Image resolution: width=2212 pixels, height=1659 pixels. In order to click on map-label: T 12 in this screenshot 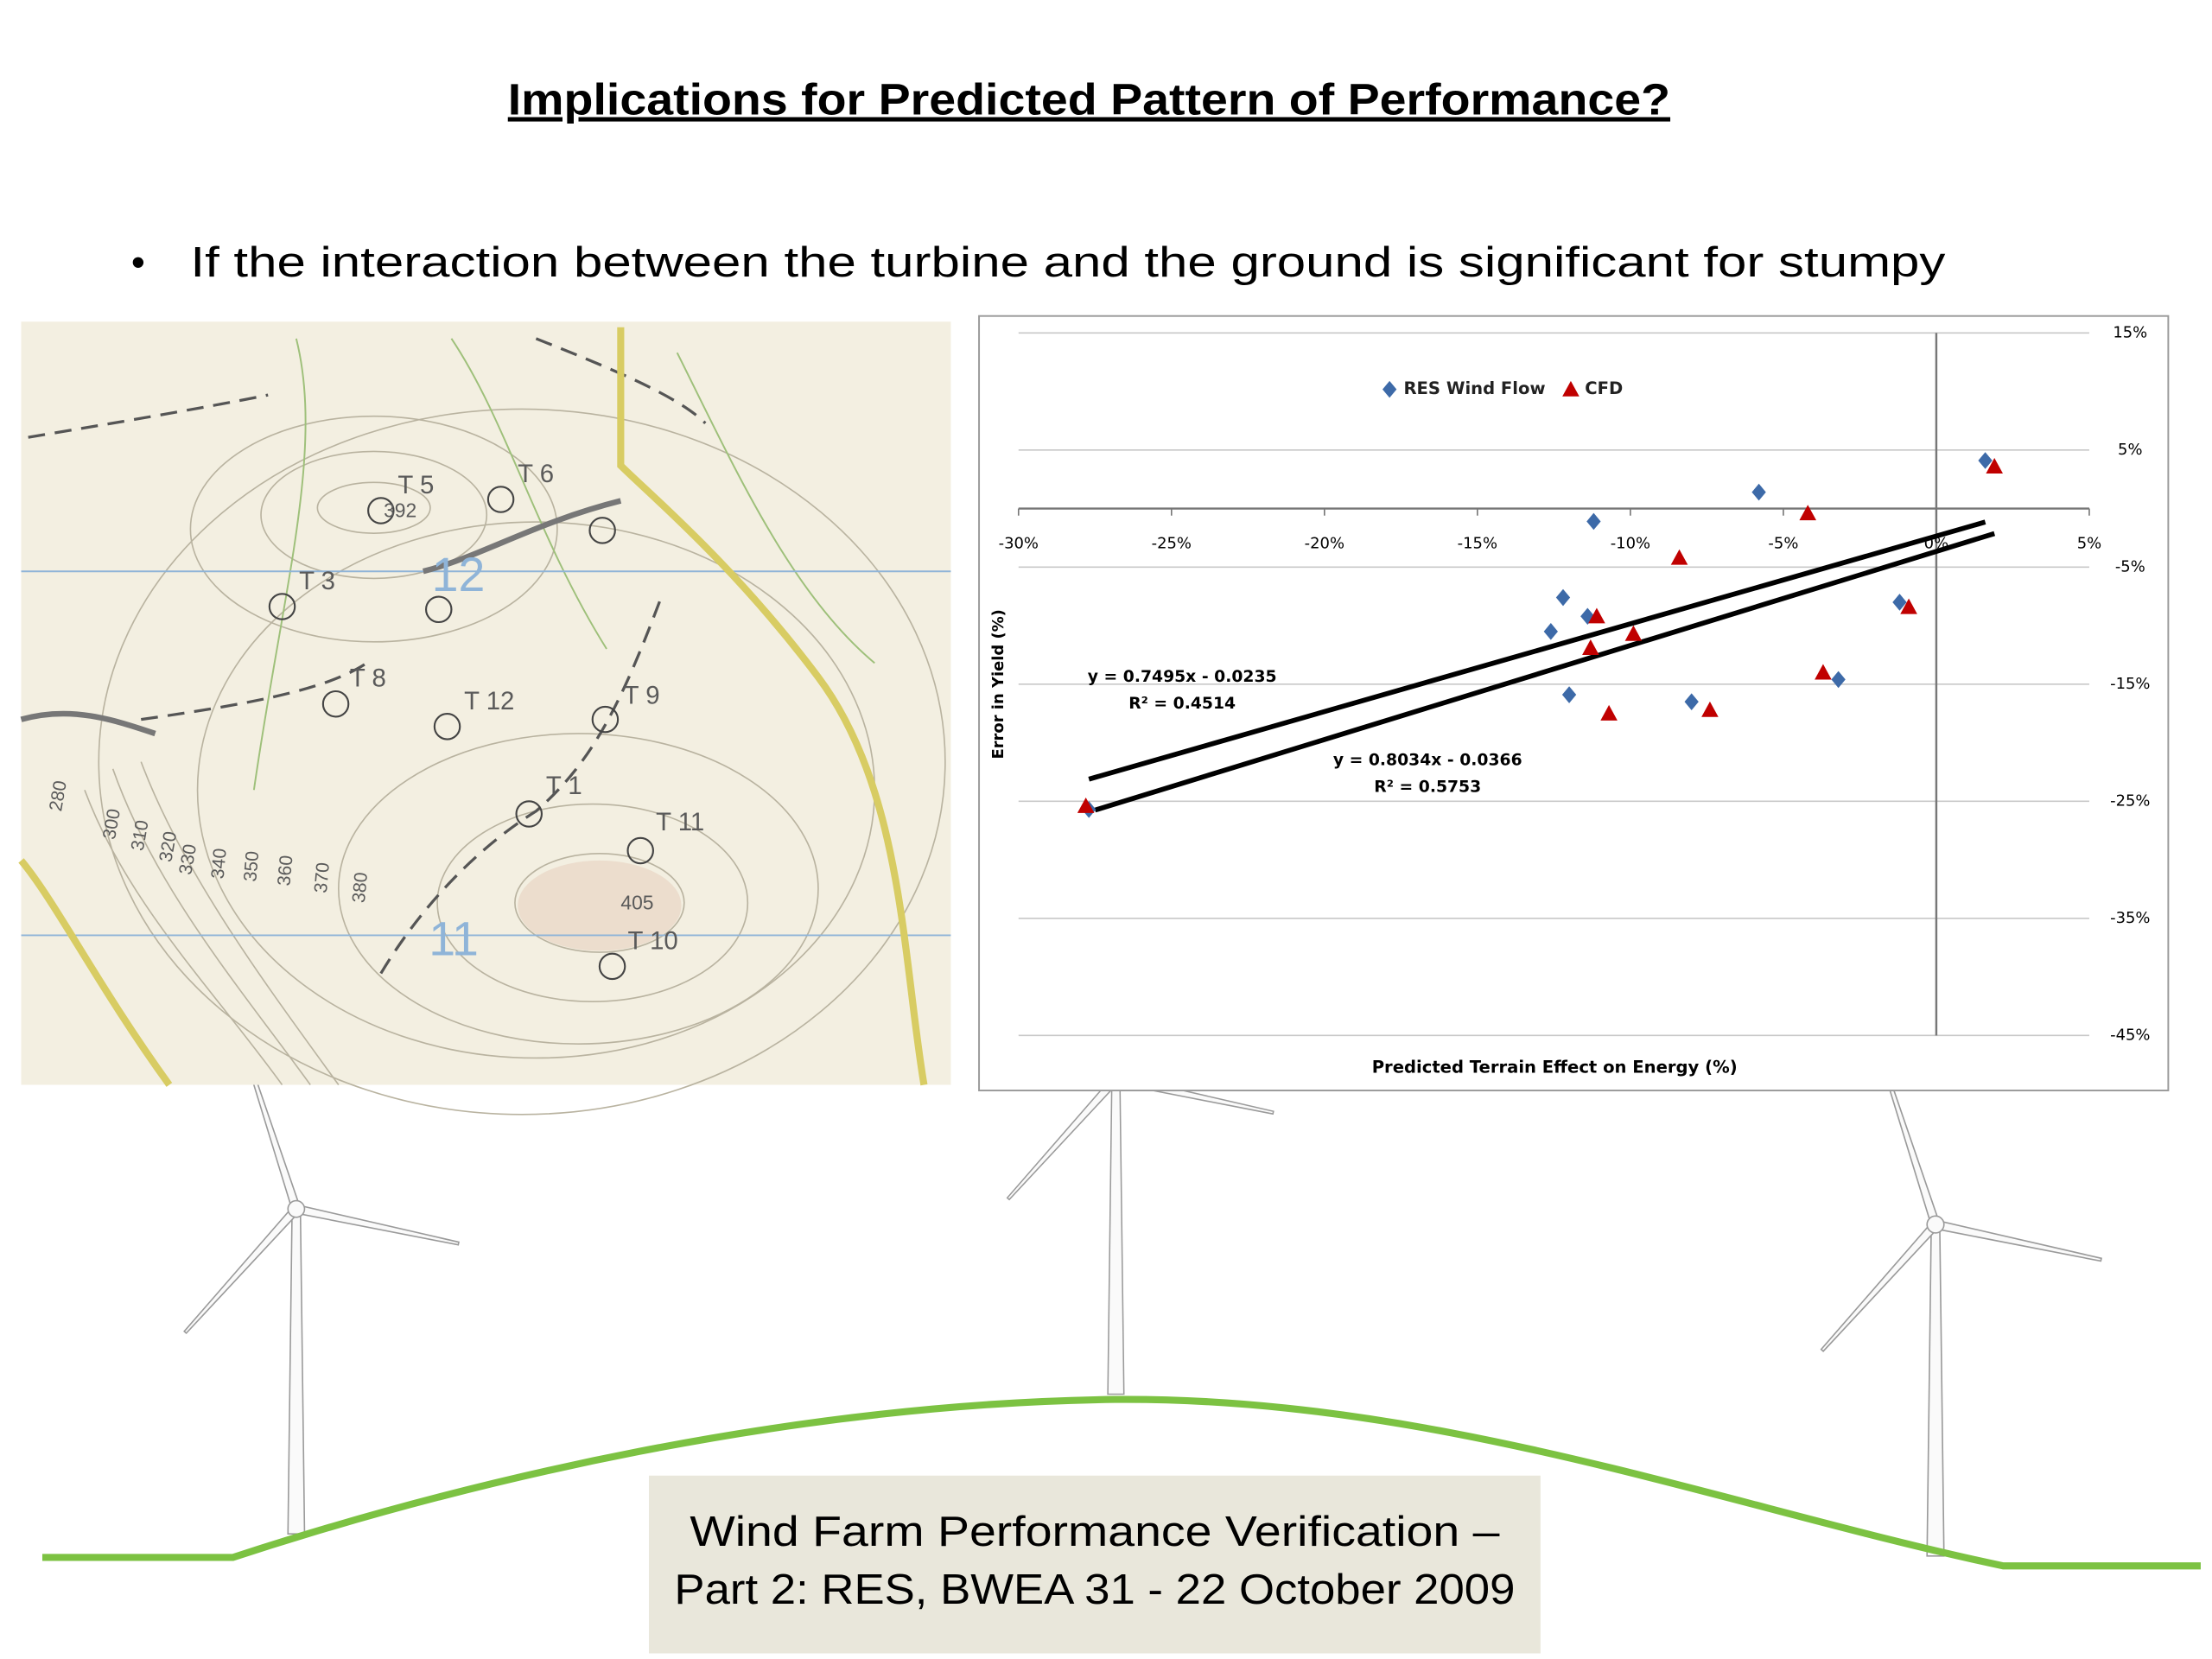, I will do `click(489, 701)`.